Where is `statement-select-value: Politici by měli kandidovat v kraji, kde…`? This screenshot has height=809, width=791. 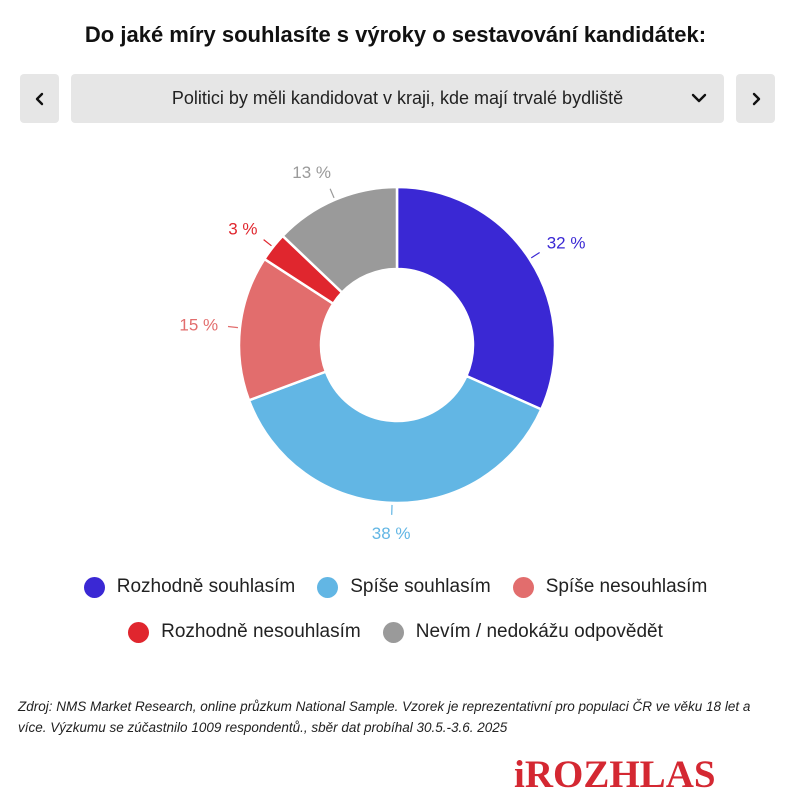 statement-select-value: Politici by měli kandidovat v kraji, kde… is located at coordinates (397, 98).